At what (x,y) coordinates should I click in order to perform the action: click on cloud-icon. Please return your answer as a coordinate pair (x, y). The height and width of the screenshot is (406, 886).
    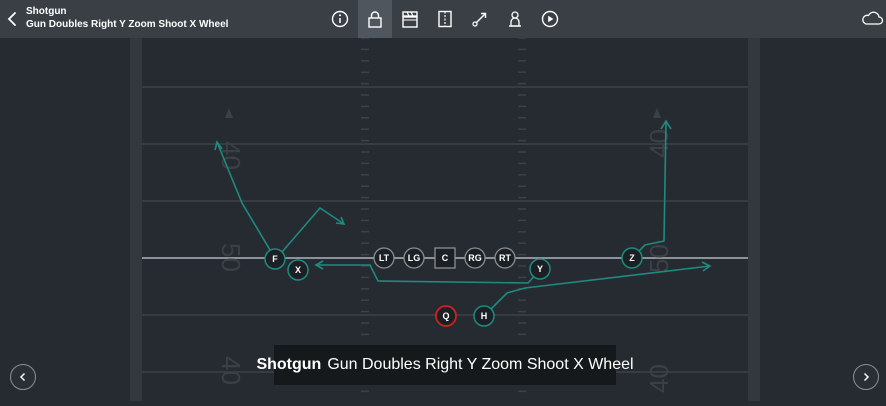
    Looking at the image, I should click on (873, 18).